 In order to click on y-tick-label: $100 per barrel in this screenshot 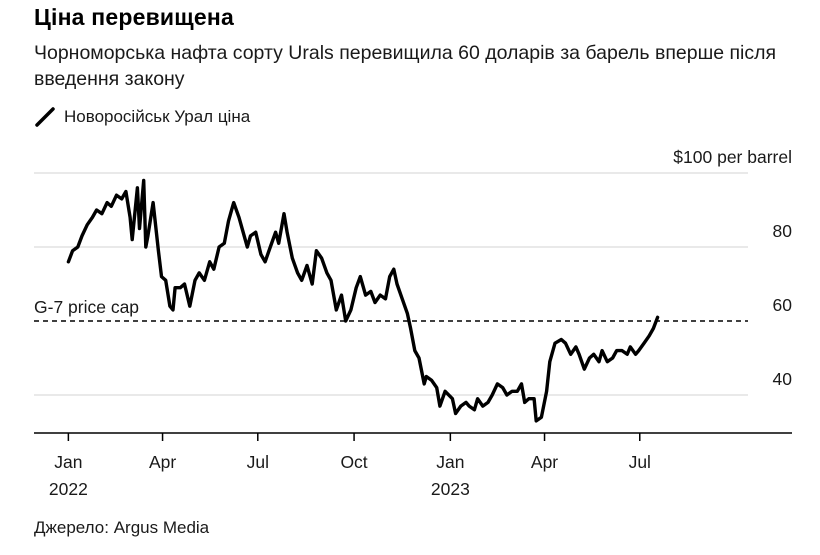, I will do `click(732, 157)`.